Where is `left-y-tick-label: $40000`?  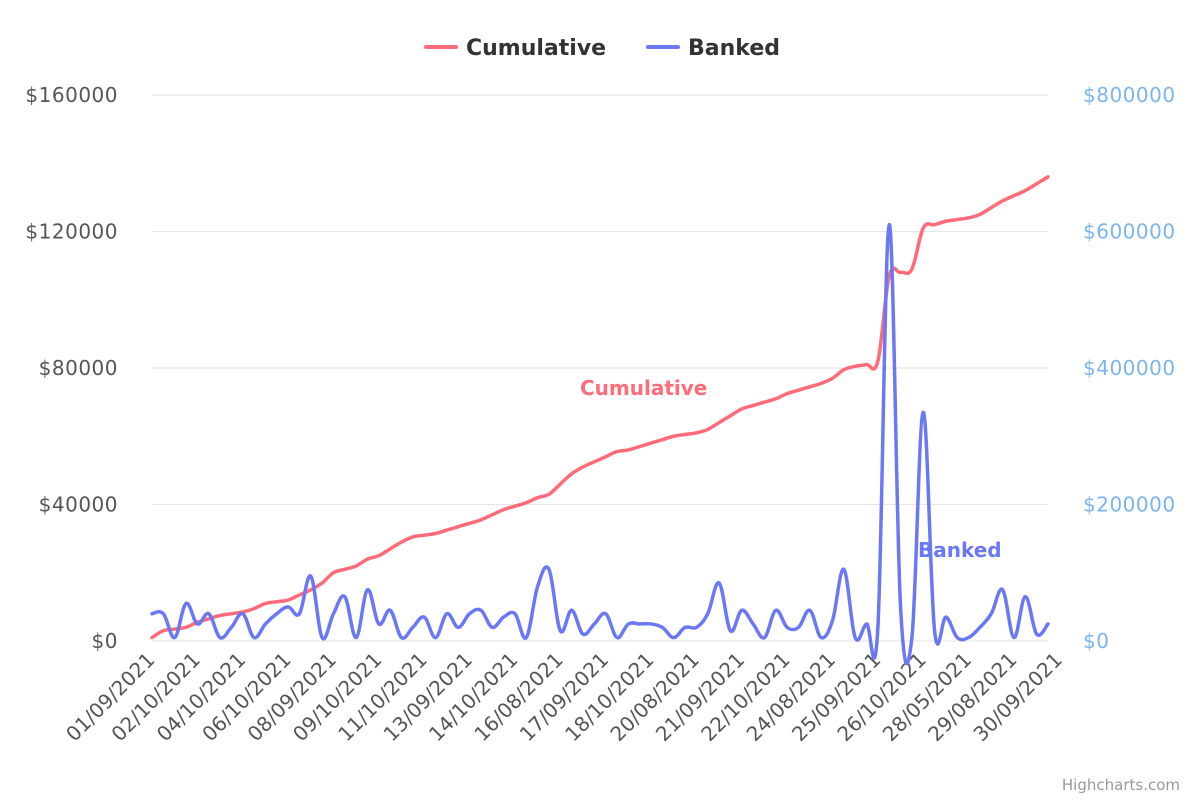 left-y-tick-label: $40000 is located at coordinates (78, 505).